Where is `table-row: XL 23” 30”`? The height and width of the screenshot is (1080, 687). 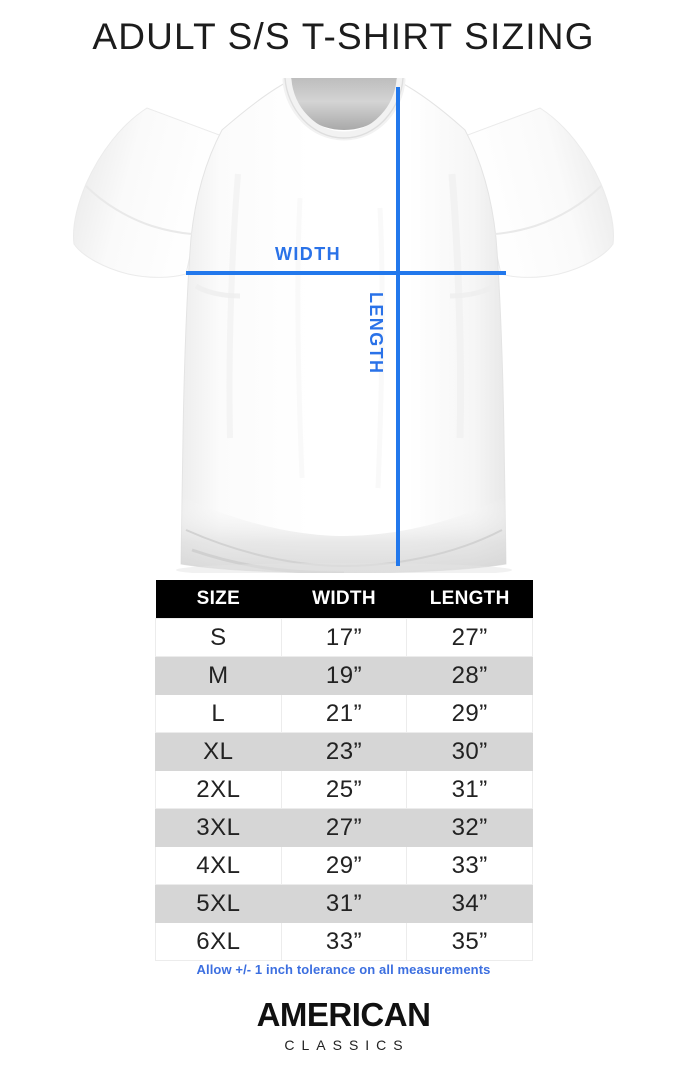 table-row: XL 23” 30” is located at coordinates (344, 751).